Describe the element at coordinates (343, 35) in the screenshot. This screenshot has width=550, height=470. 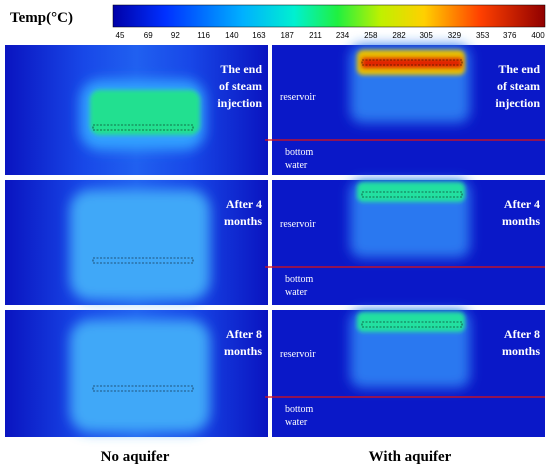
I see `colorbar-tick-label: 234` at that location.